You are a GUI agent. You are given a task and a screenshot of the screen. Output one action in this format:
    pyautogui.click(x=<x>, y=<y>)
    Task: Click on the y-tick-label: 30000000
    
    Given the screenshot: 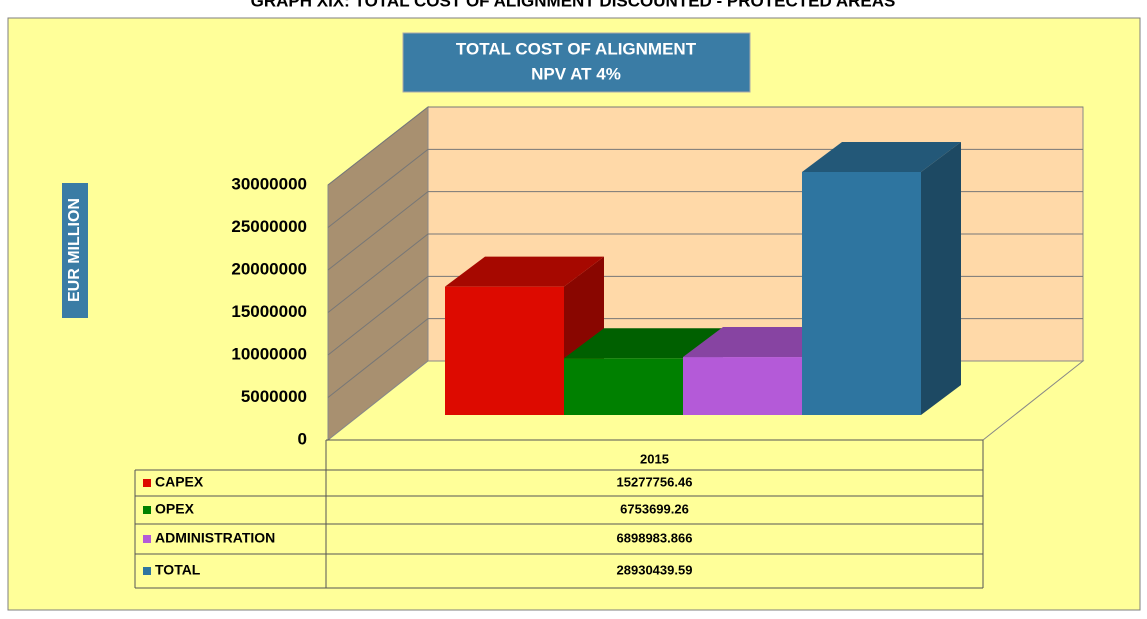 What is the action you would take?
    pyautogui.click(x=269, y=183)
    